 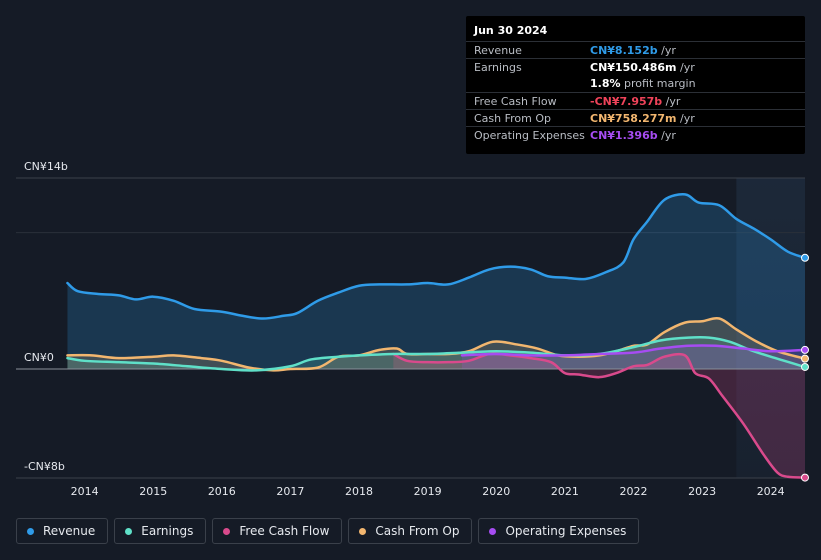 I want to click on x-tick-label: 2024, so click(x=771, y=491).